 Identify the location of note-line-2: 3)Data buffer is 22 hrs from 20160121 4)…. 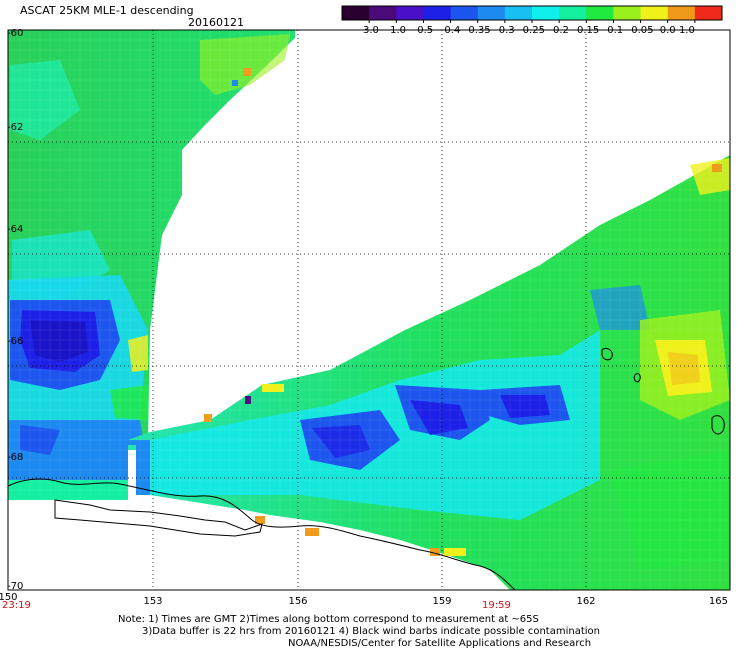
(371, 631).